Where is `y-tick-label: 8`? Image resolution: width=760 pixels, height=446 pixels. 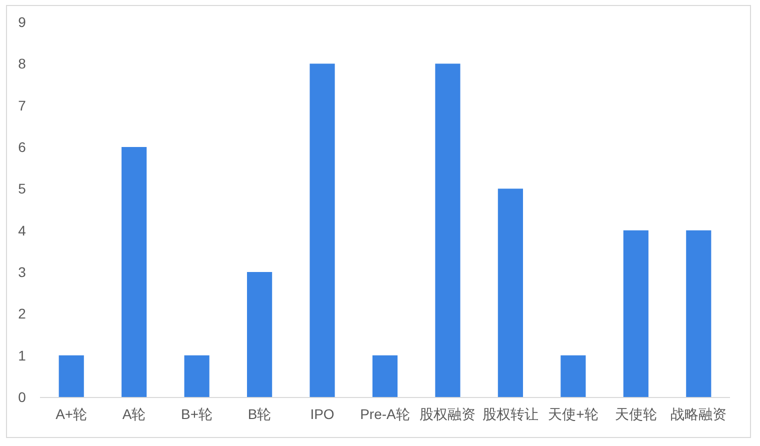
y-tick-label: 8 is located at coordinates (22, 64).